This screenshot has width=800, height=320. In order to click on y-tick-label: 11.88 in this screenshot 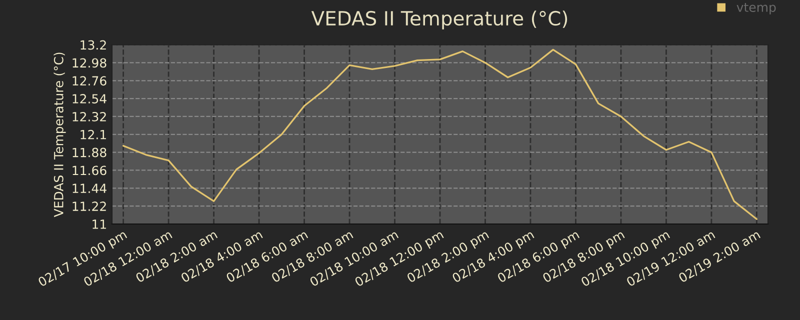, I will do `click(89, 153)`.